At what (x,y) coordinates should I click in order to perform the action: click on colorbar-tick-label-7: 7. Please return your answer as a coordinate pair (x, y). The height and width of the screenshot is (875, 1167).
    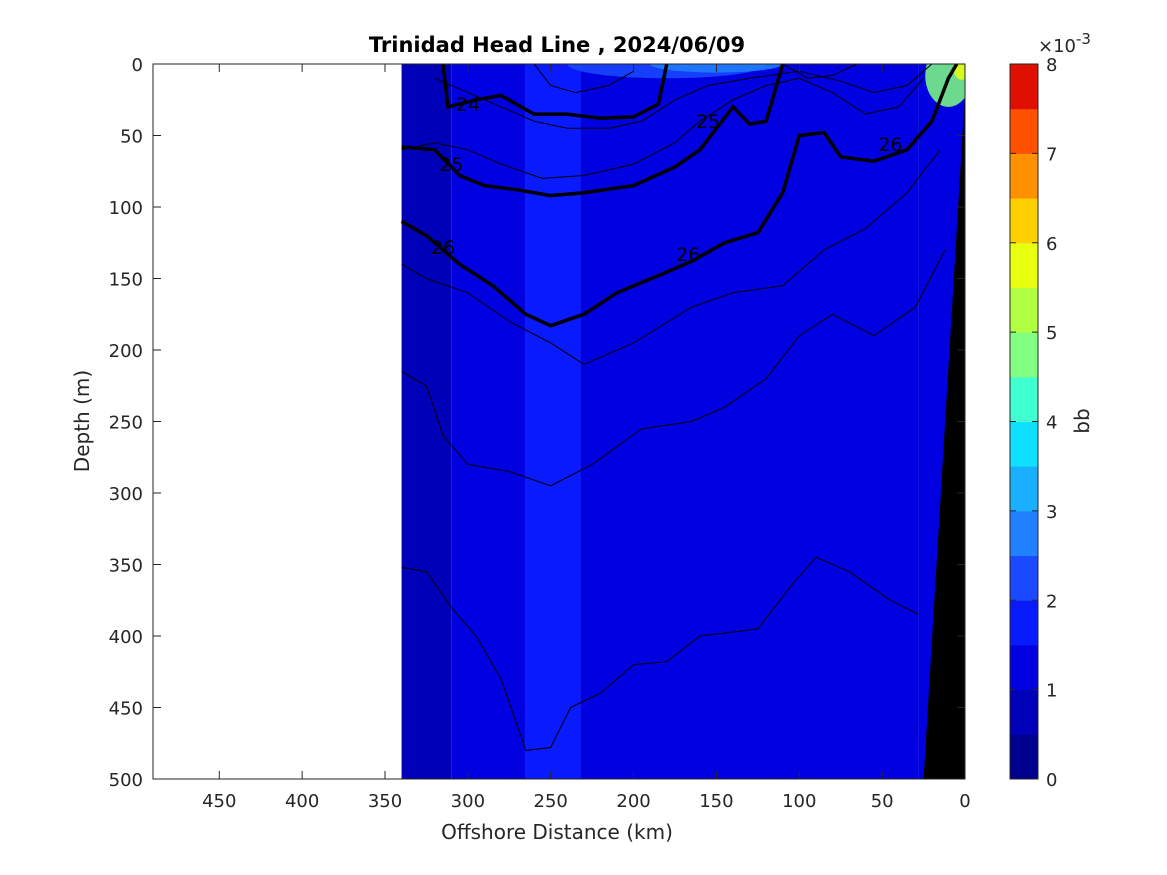
    Looking at the image, I should click on (1051, 154).